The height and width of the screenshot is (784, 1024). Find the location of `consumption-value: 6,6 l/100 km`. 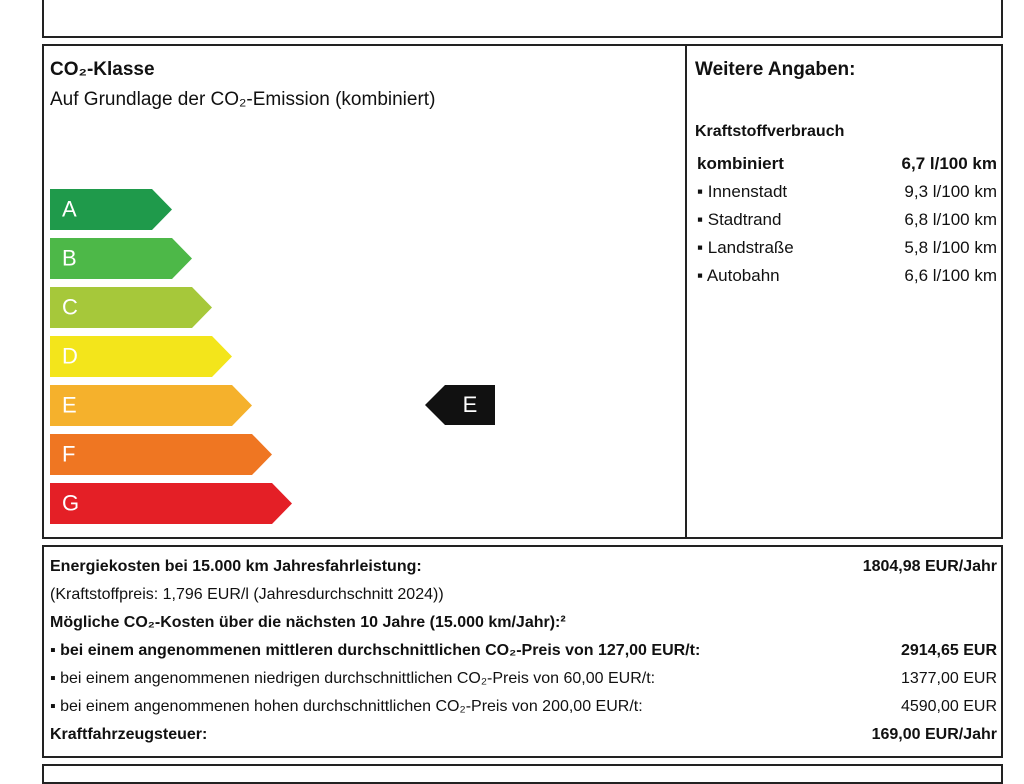

consumption-value: 6,6 l/100 km is located at coordinates (950, 275).